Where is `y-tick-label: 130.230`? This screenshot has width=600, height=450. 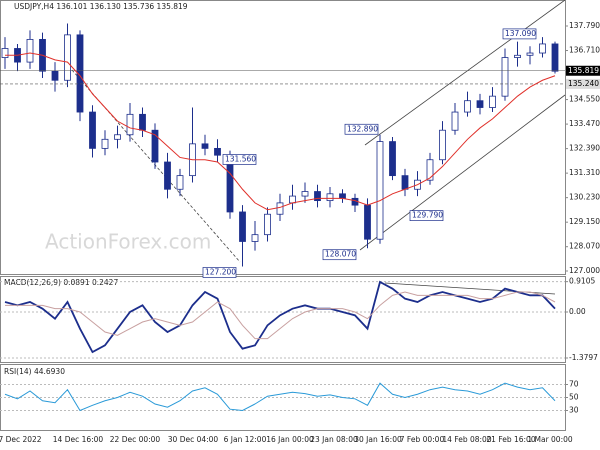 y-tick-label: 130.230 is located at coordinates (584, 197).